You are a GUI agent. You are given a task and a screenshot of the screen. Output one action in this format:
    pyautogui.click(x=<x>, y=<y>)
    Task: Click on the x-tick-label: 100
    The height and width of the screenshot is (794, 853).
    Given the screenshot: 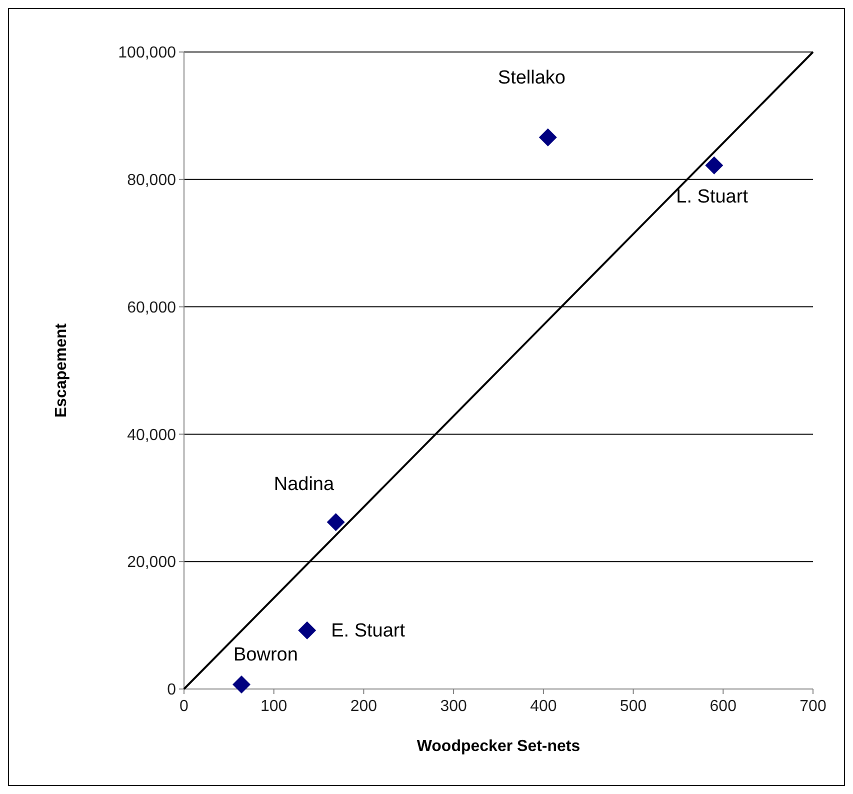 What is the action you would take?
    pyautogui.click(x=274, y=706)
    